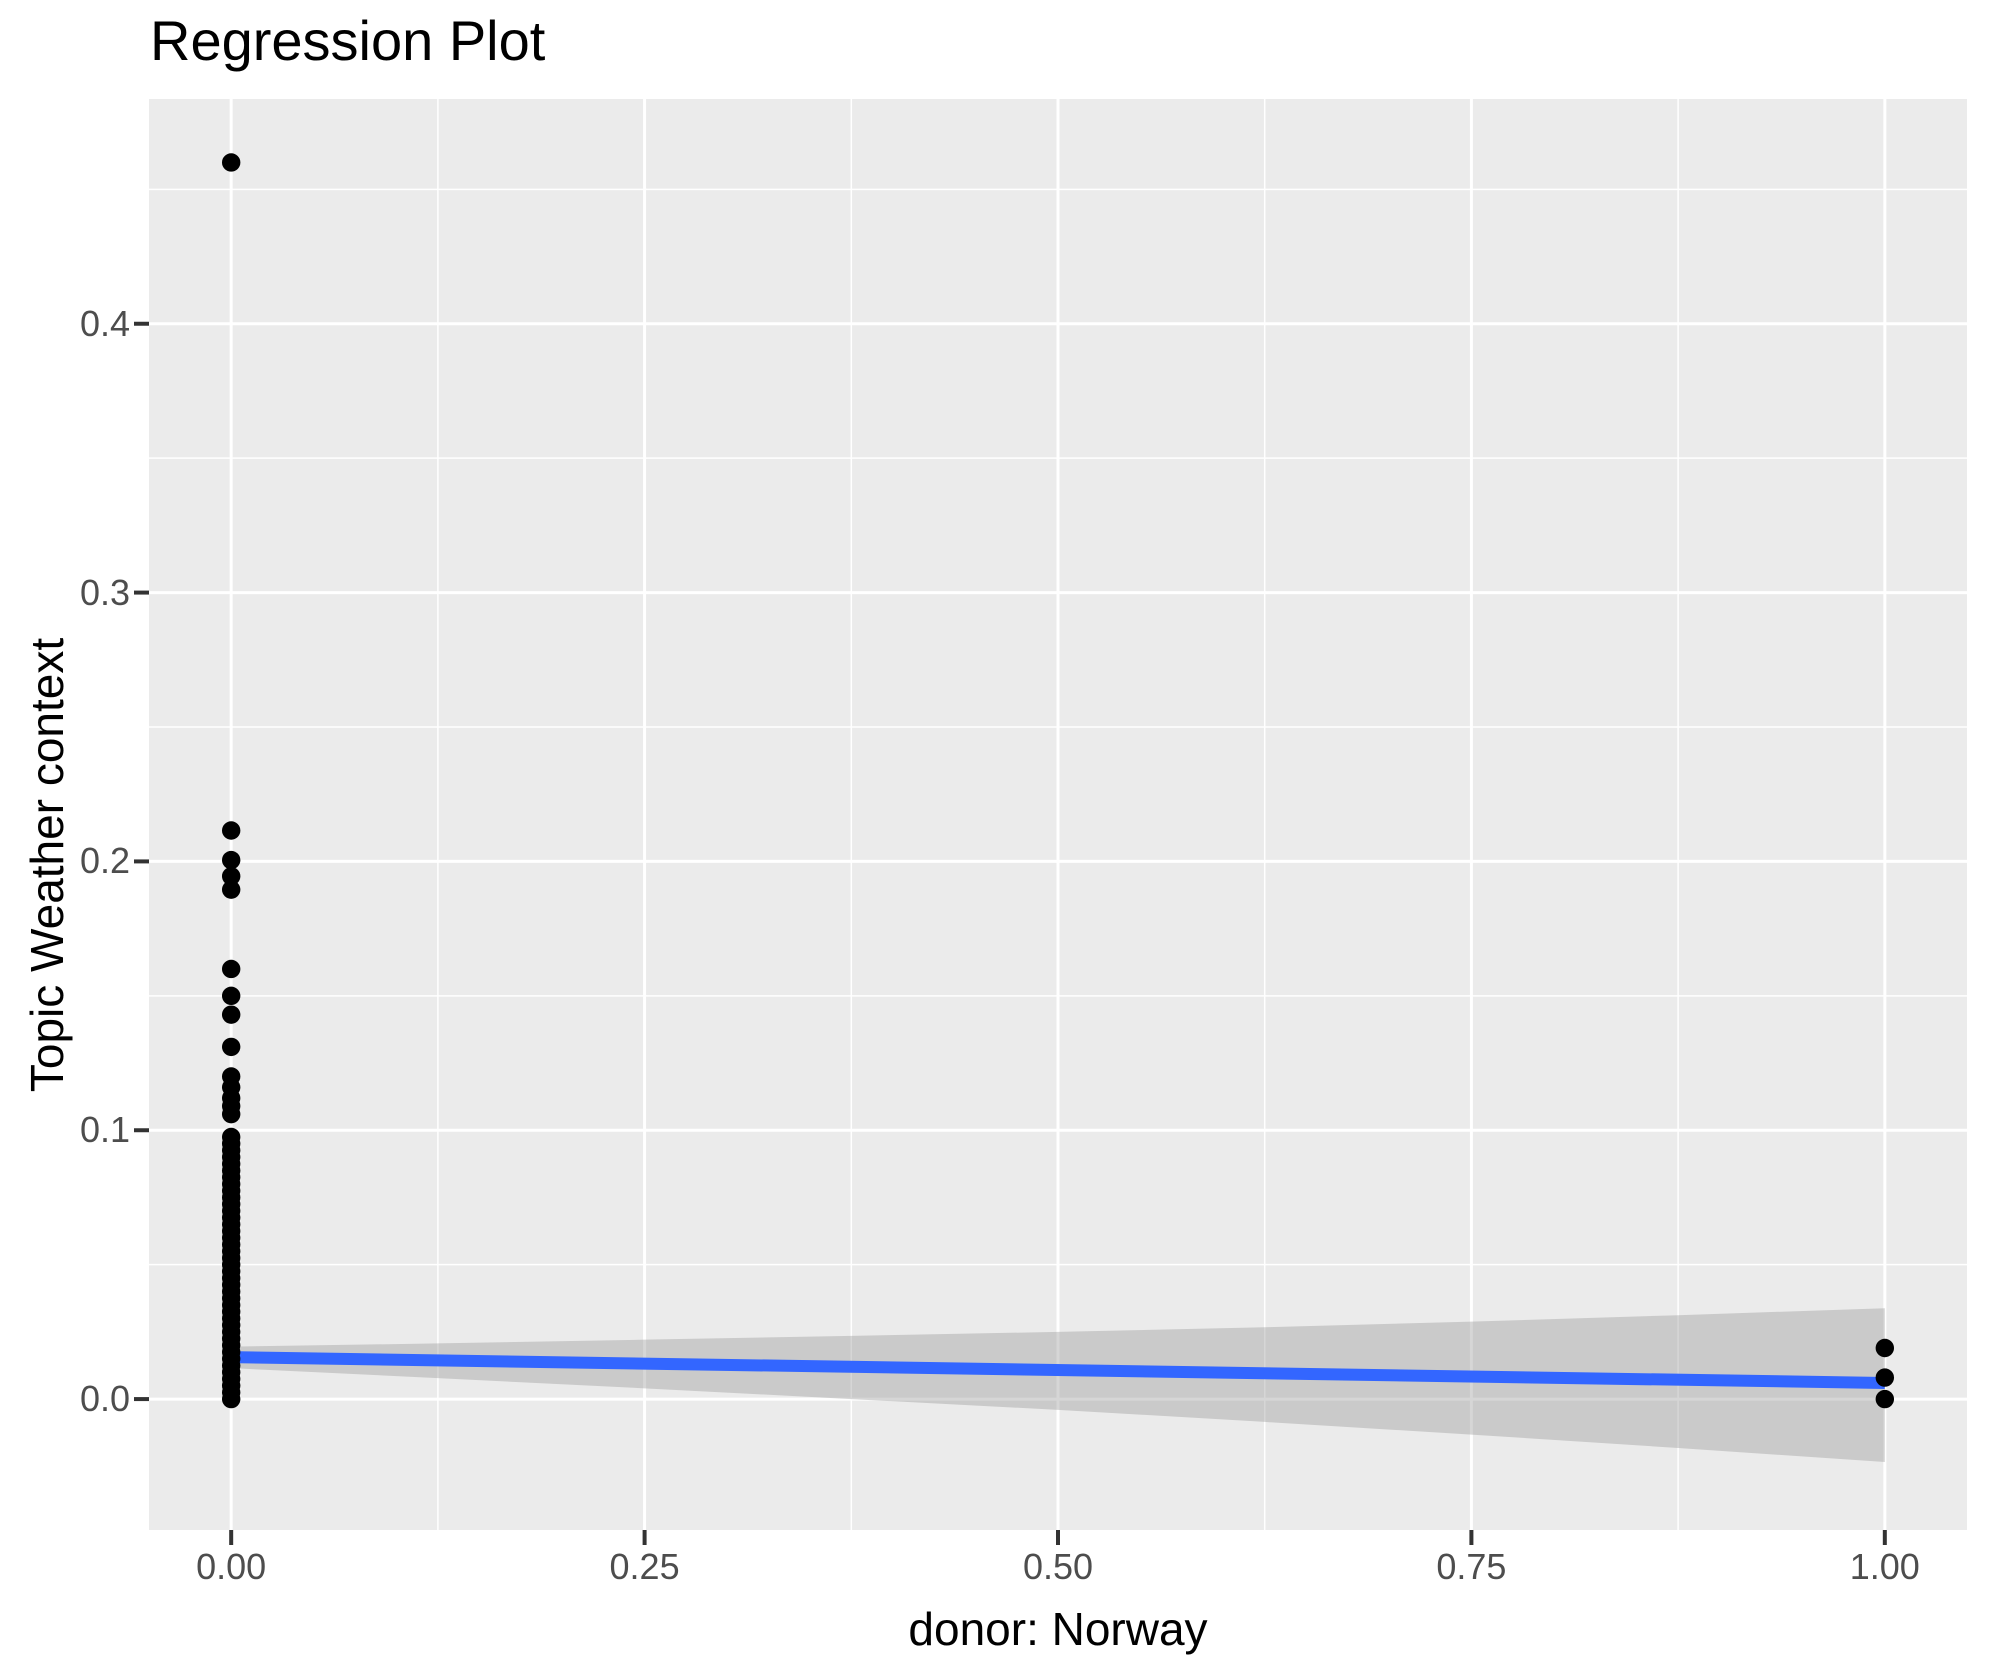  I want to click on x-axis-title: donor: Norway, so click(1058, 1629).